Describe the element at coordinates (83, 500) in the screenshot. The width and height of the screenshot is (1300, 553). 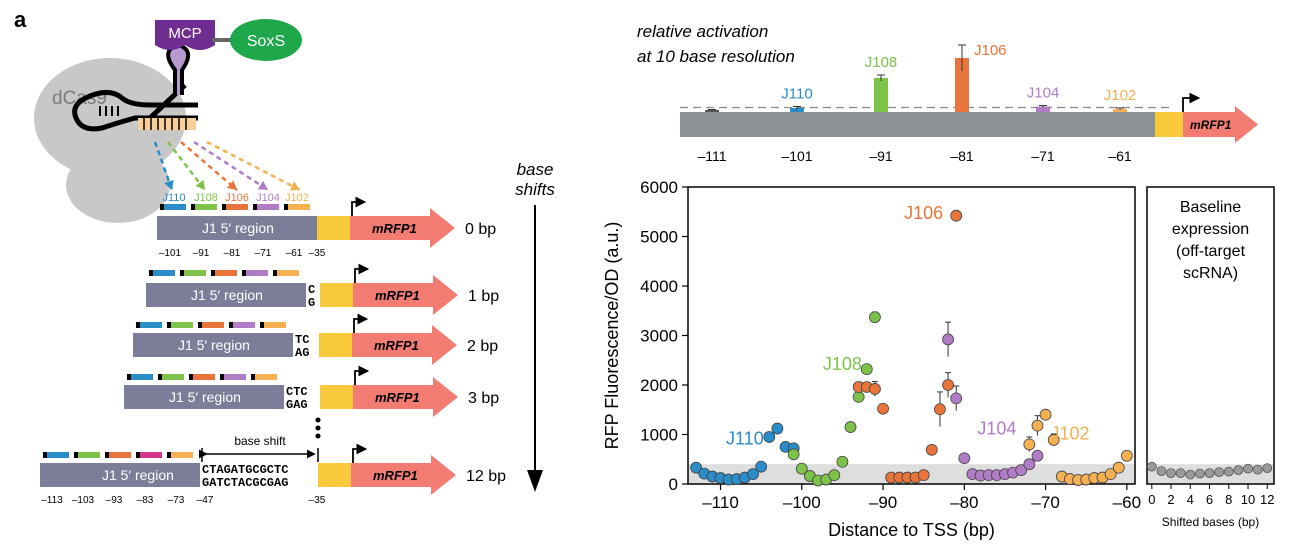
I see `tick-label: –103` at that location.